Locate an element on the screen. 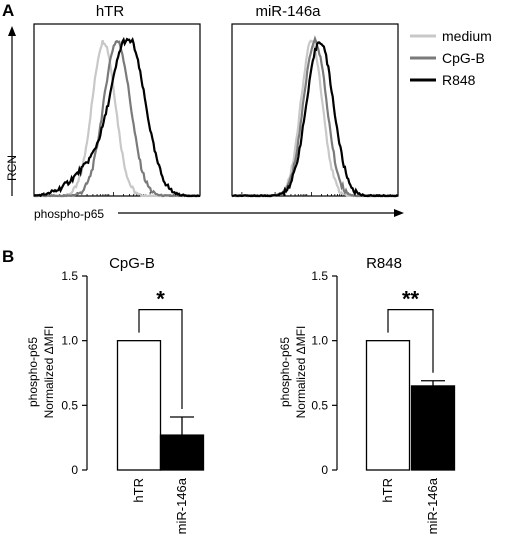  bar-ylabel-line2-r848: Normalized ΔMFI is located at coordinates (301, 372).